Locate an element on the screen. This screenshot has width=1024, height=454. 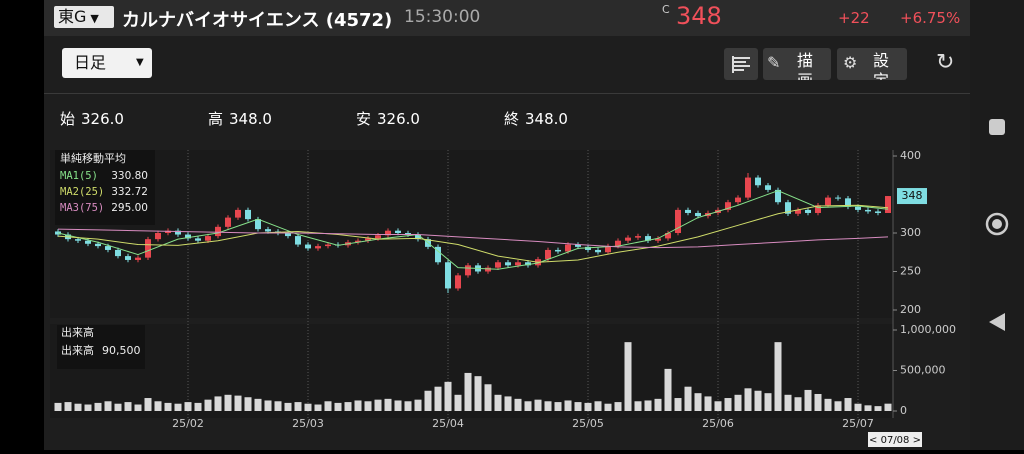
settings-button: ⚙ 設定 is located at coordinates (872, 64).